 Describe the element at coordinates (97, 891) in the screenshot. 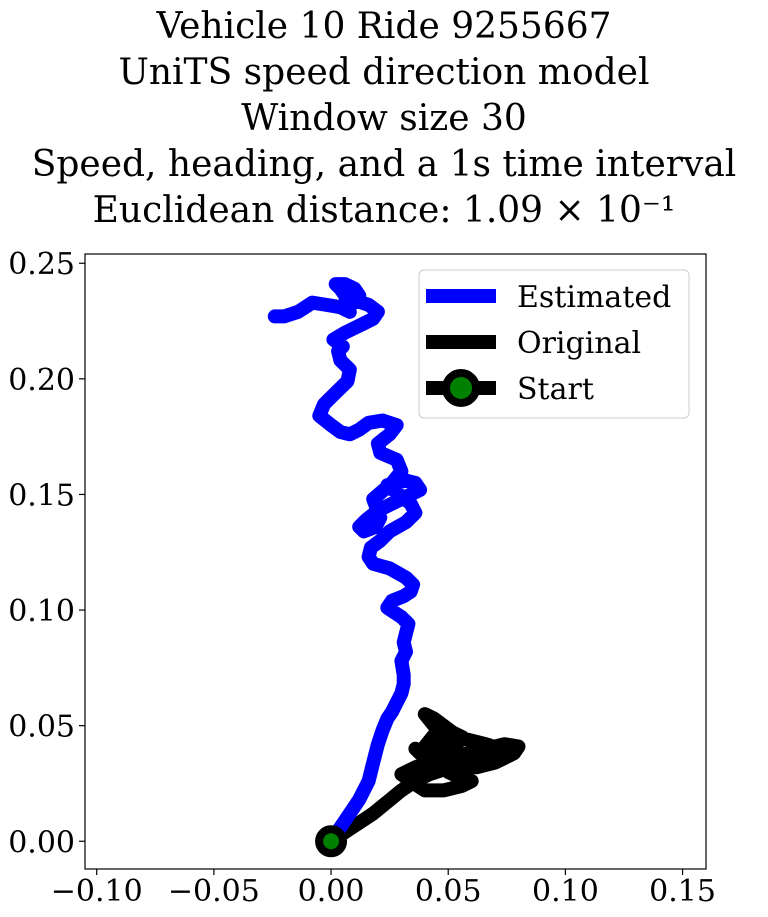

I see `x-tick-label: −0.10` at that location.